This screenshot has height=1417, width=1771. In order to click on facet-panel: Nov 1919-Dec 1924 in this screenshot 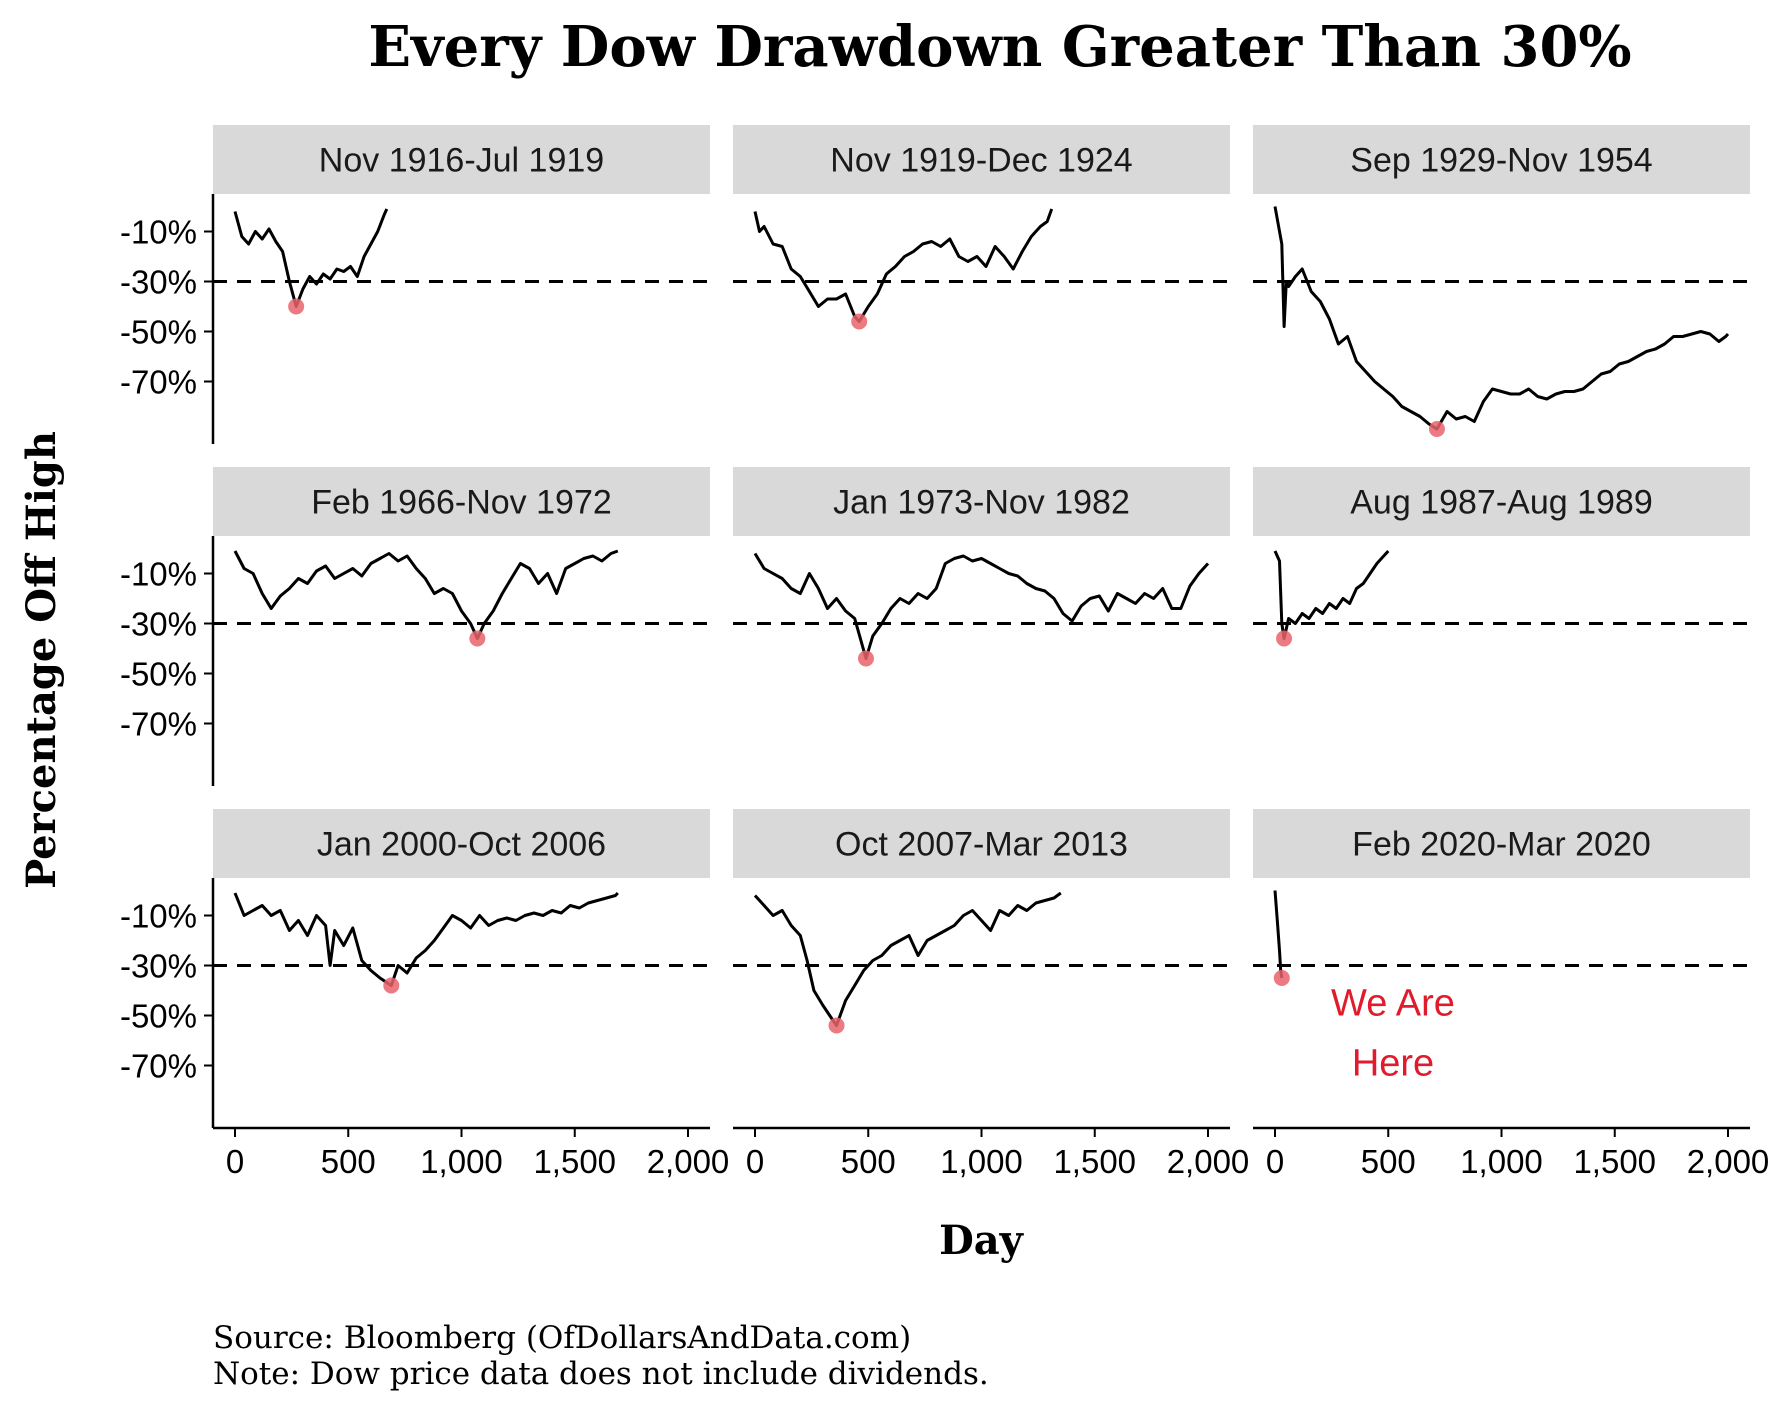, I will do `click(981, 227)`.